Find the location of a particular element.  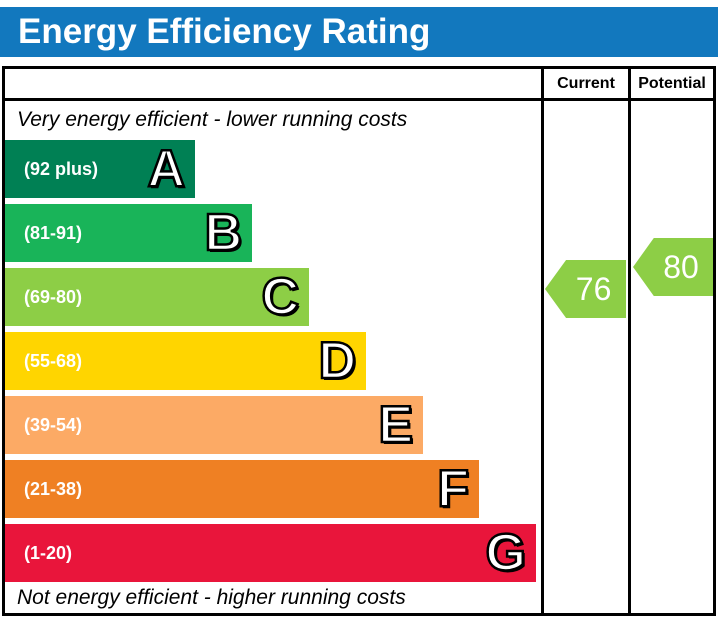

band-g-range: (1-20) is located at coordinates (48, 552).